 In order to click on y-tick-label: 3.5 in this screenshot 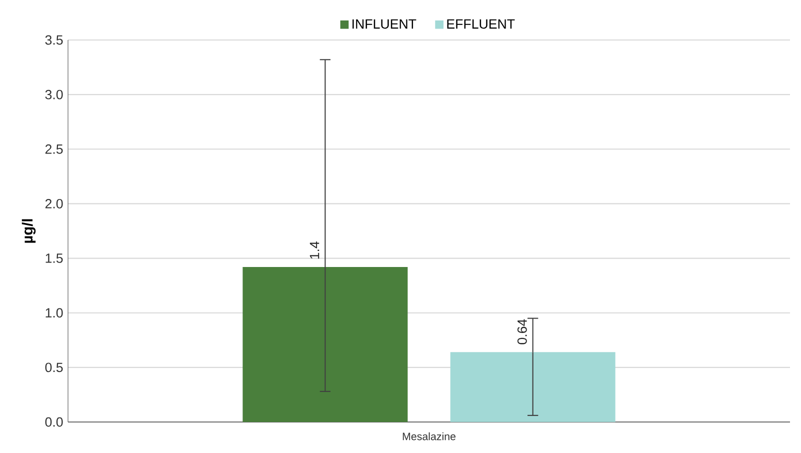, I will do `click(54, 40)`.